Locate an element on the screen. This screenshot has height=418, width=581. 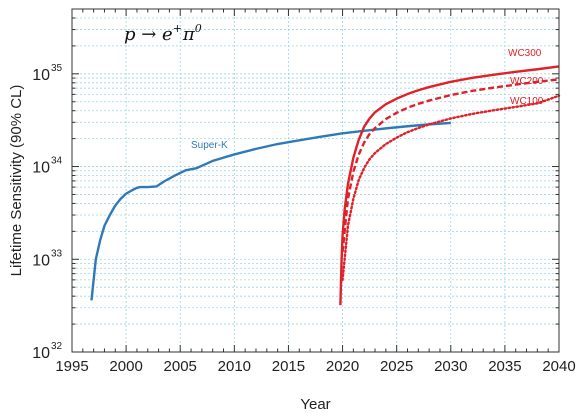
x-tick-label: 1995 is located at coordinates (71, 366).